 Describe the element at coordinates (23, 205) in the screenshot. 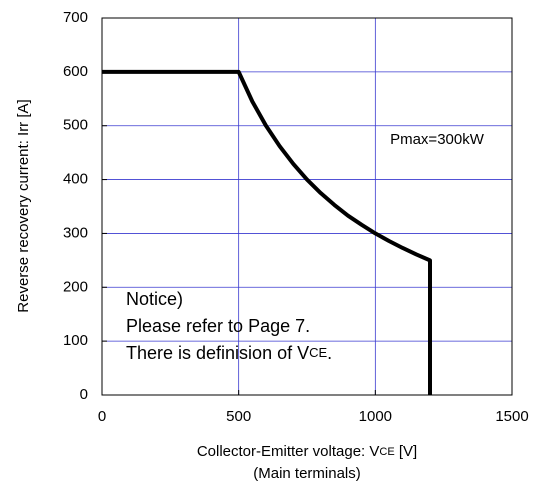

I see `y-axis-label: Reverse recovery current: Irr [A]` at that location.